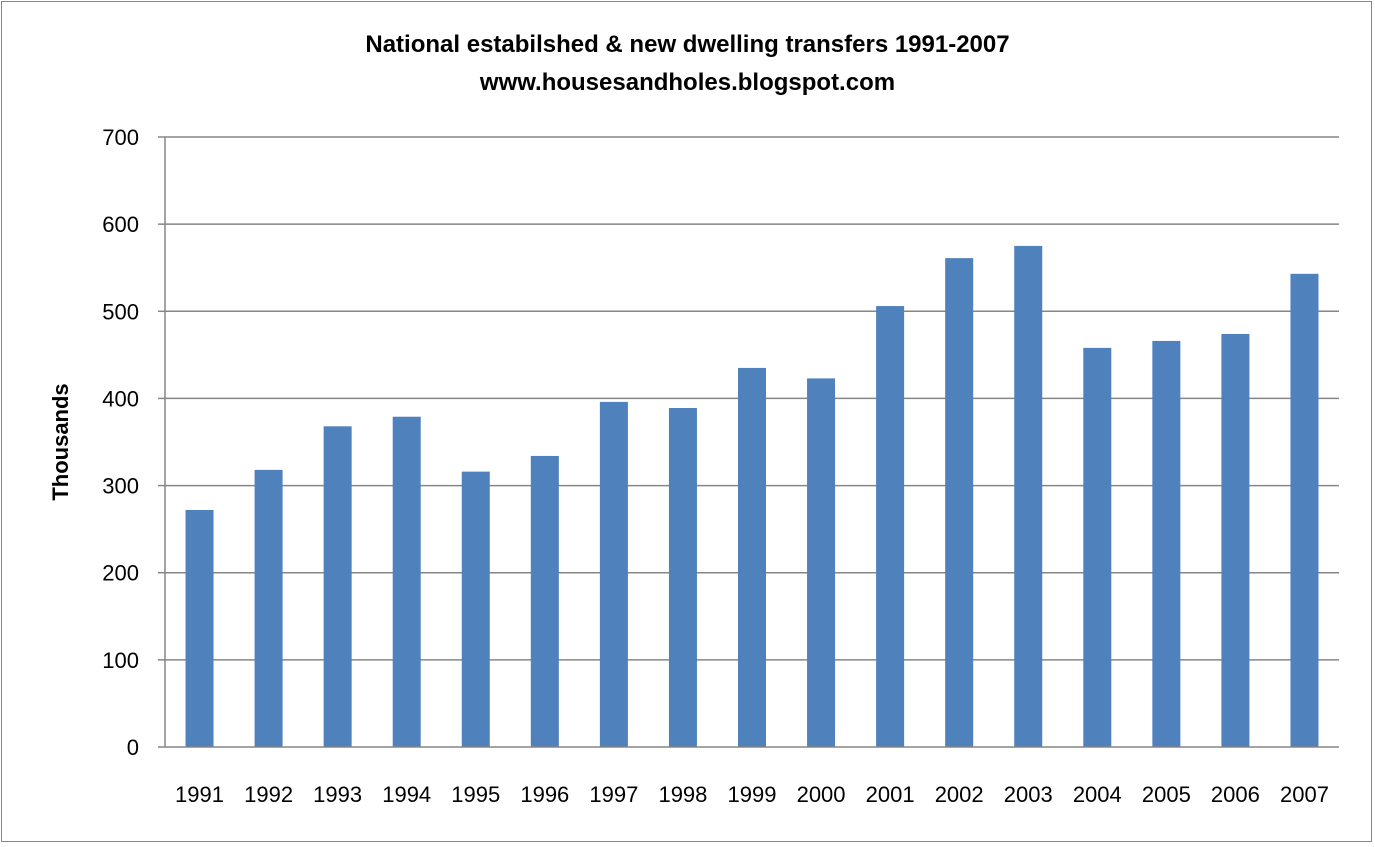 The width and height of the screenshot is (1375, 847). What do you see at coordinates (752, 557) in the screenshot?
I see `bar-1999` at bounding box center [752, 557].